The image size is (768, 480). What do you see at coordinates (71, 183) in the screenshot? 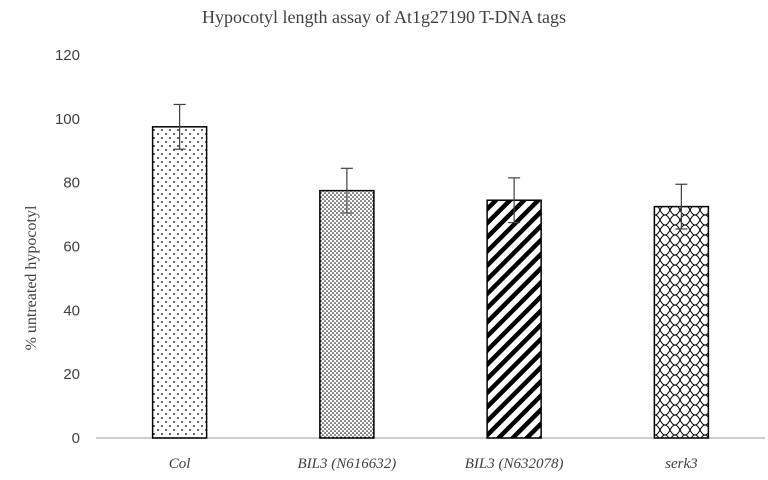
I see `y-tick-label: 80` at bounding box center [71, 183].